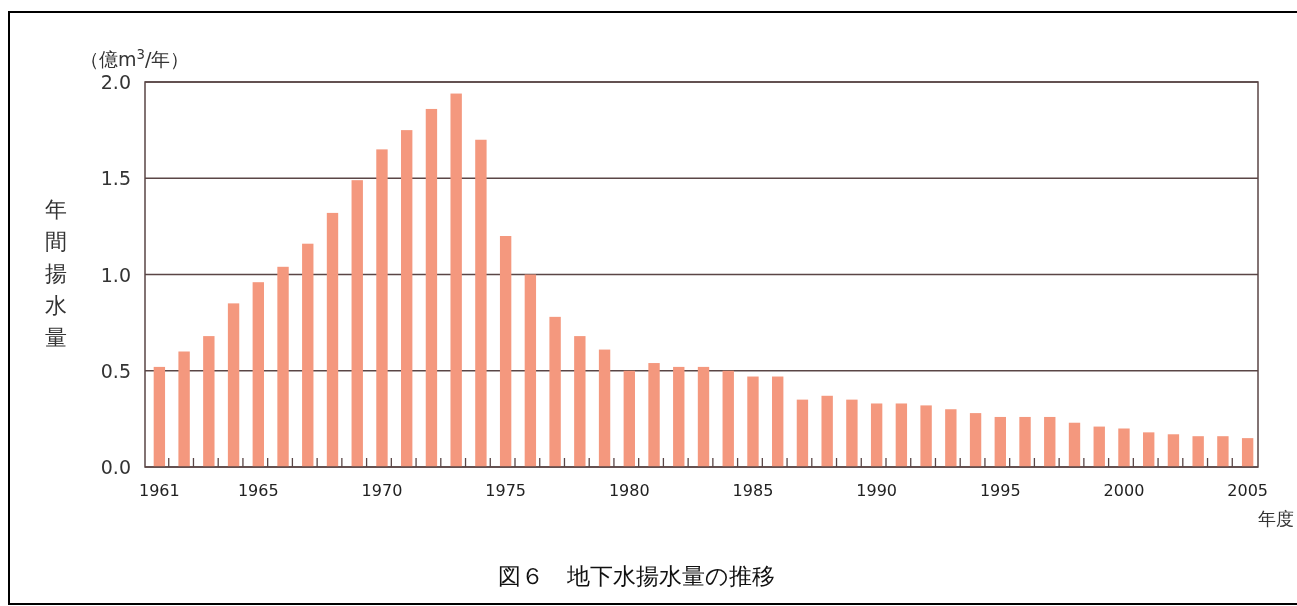 This screenshot has height=606, width=1297. Describe the element at coordinates (56, 273) in the screenshot. I see `y-axis-title: 年間揚水量` at that location.